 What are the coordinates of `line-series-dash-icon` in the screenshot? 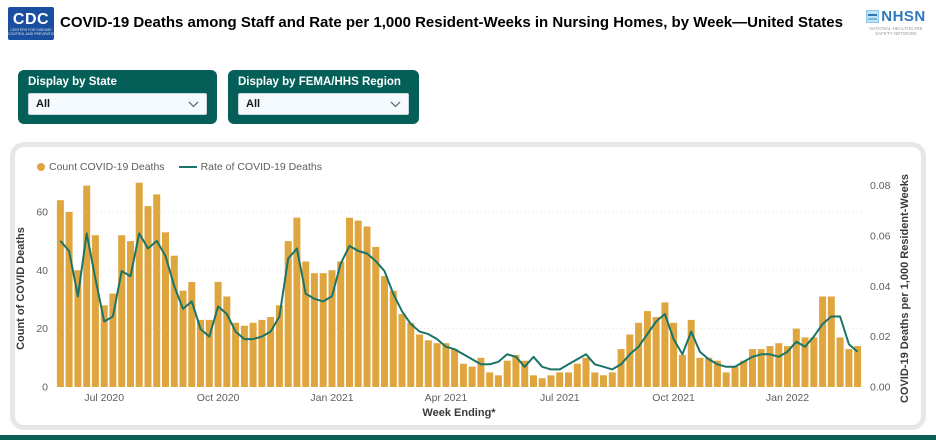 It's located at (187, 167).